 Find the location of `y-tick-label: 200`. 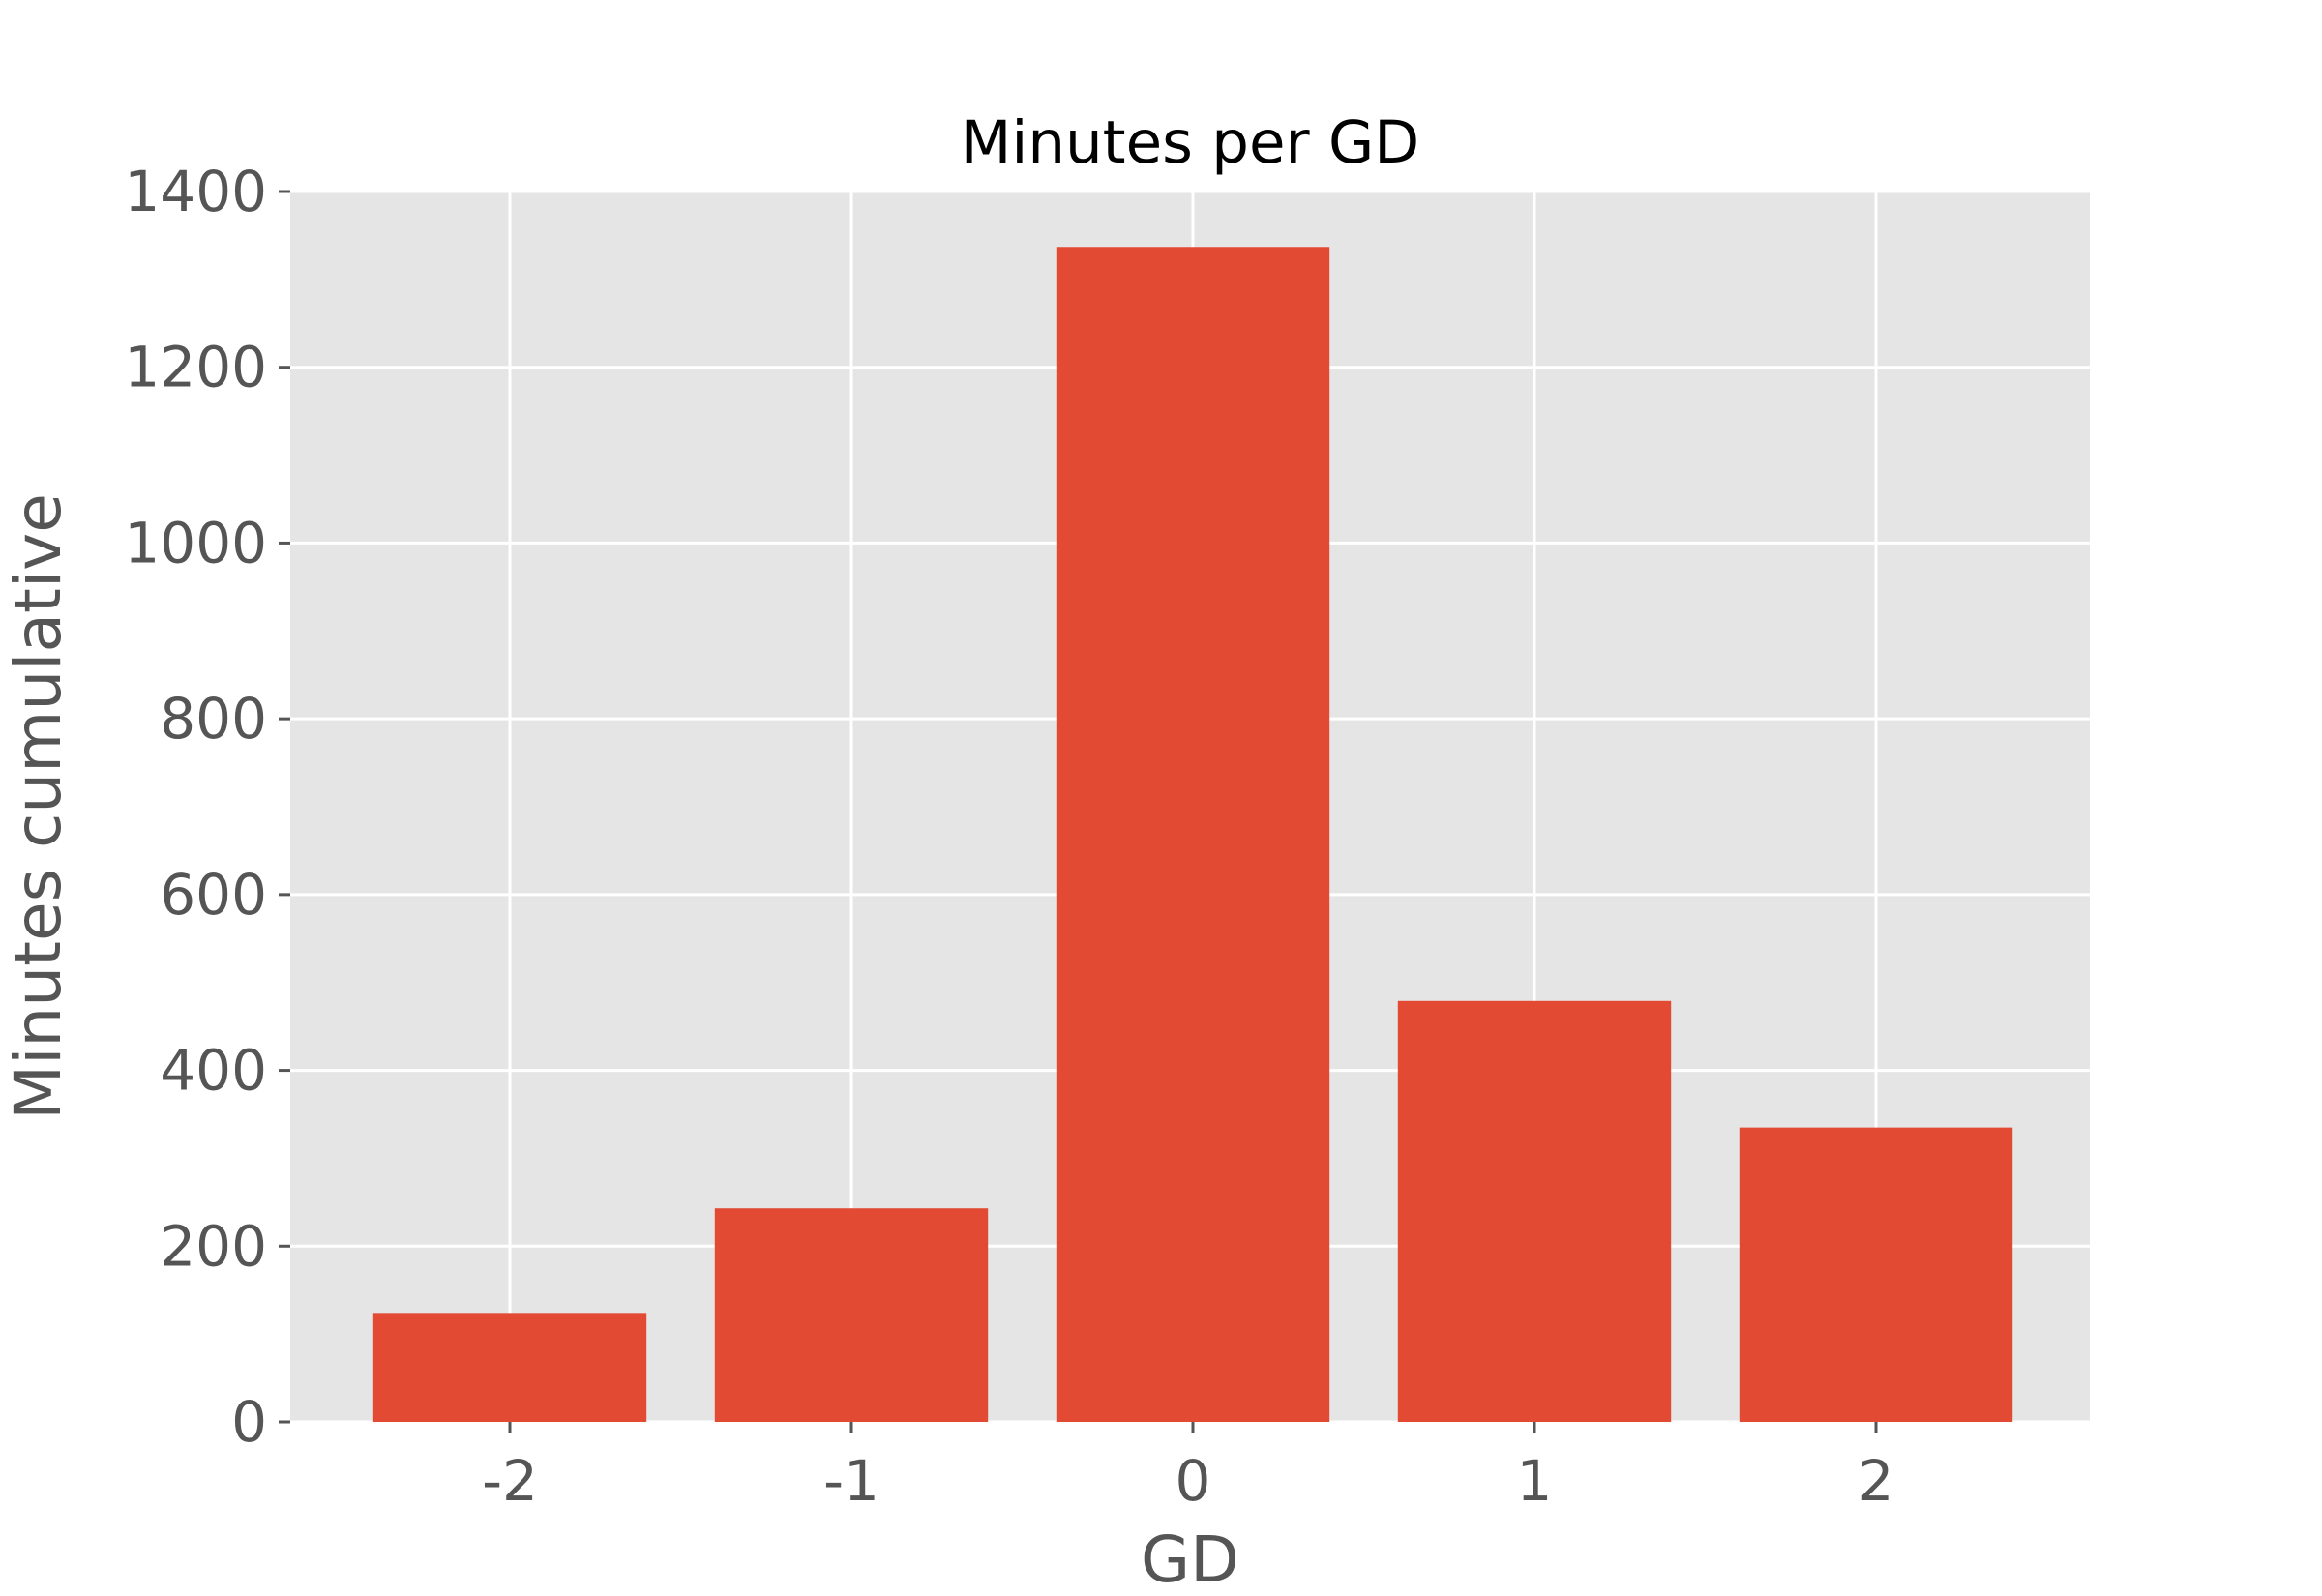

y-tick-label: 200 is located at coordinates (213, 1246).